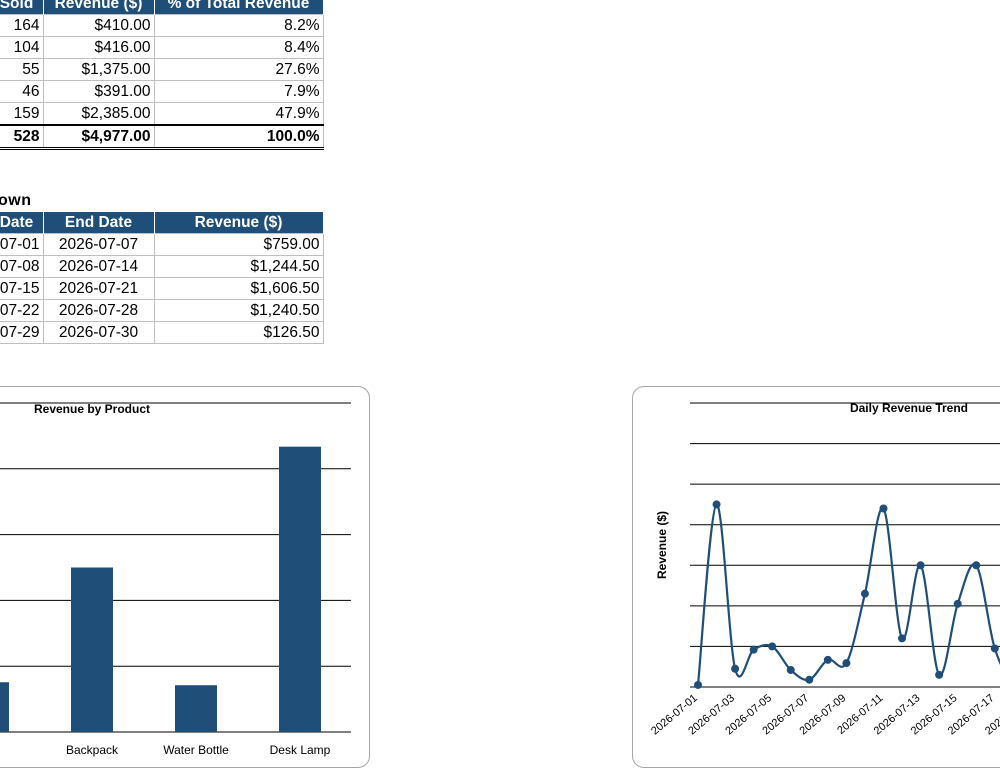 The image size is (1000, 772). What do you see at coordinates (238, 47) in the screenshot?
I see `table-cell: 8.4%` at bounding box center [238, 47].